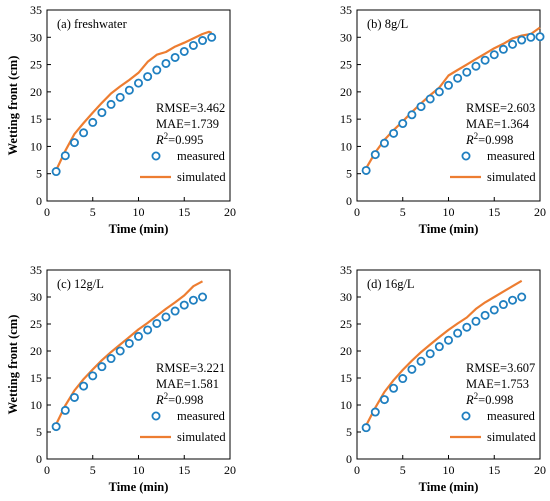 This screenshot has height=501, width=550. What do you see at coordinates (139, 212) in the screenshot?
I see `x-tick-label: 10` at bounding box center [139, 212].